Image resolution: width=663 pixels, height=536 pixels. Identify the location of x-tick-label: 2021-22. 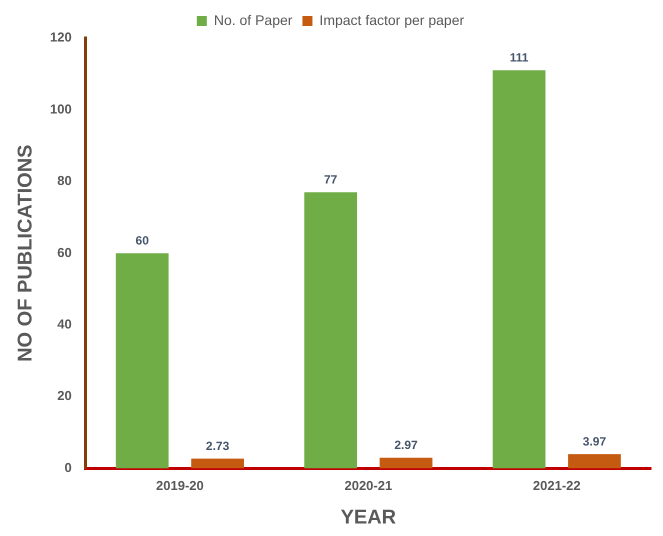
(556, 485).